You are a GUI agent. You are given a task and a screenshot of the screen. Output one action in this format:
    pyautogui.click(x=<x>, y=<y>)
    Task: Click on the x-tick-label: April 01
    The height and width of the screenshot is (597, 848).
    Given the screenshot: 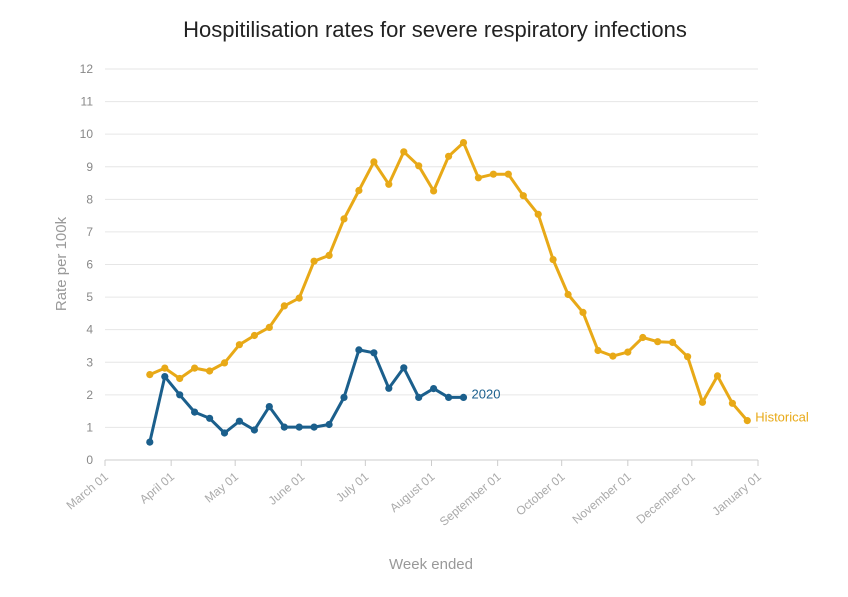 What is the action you would take?
    pyautogui.click(x=157, y=487)
    